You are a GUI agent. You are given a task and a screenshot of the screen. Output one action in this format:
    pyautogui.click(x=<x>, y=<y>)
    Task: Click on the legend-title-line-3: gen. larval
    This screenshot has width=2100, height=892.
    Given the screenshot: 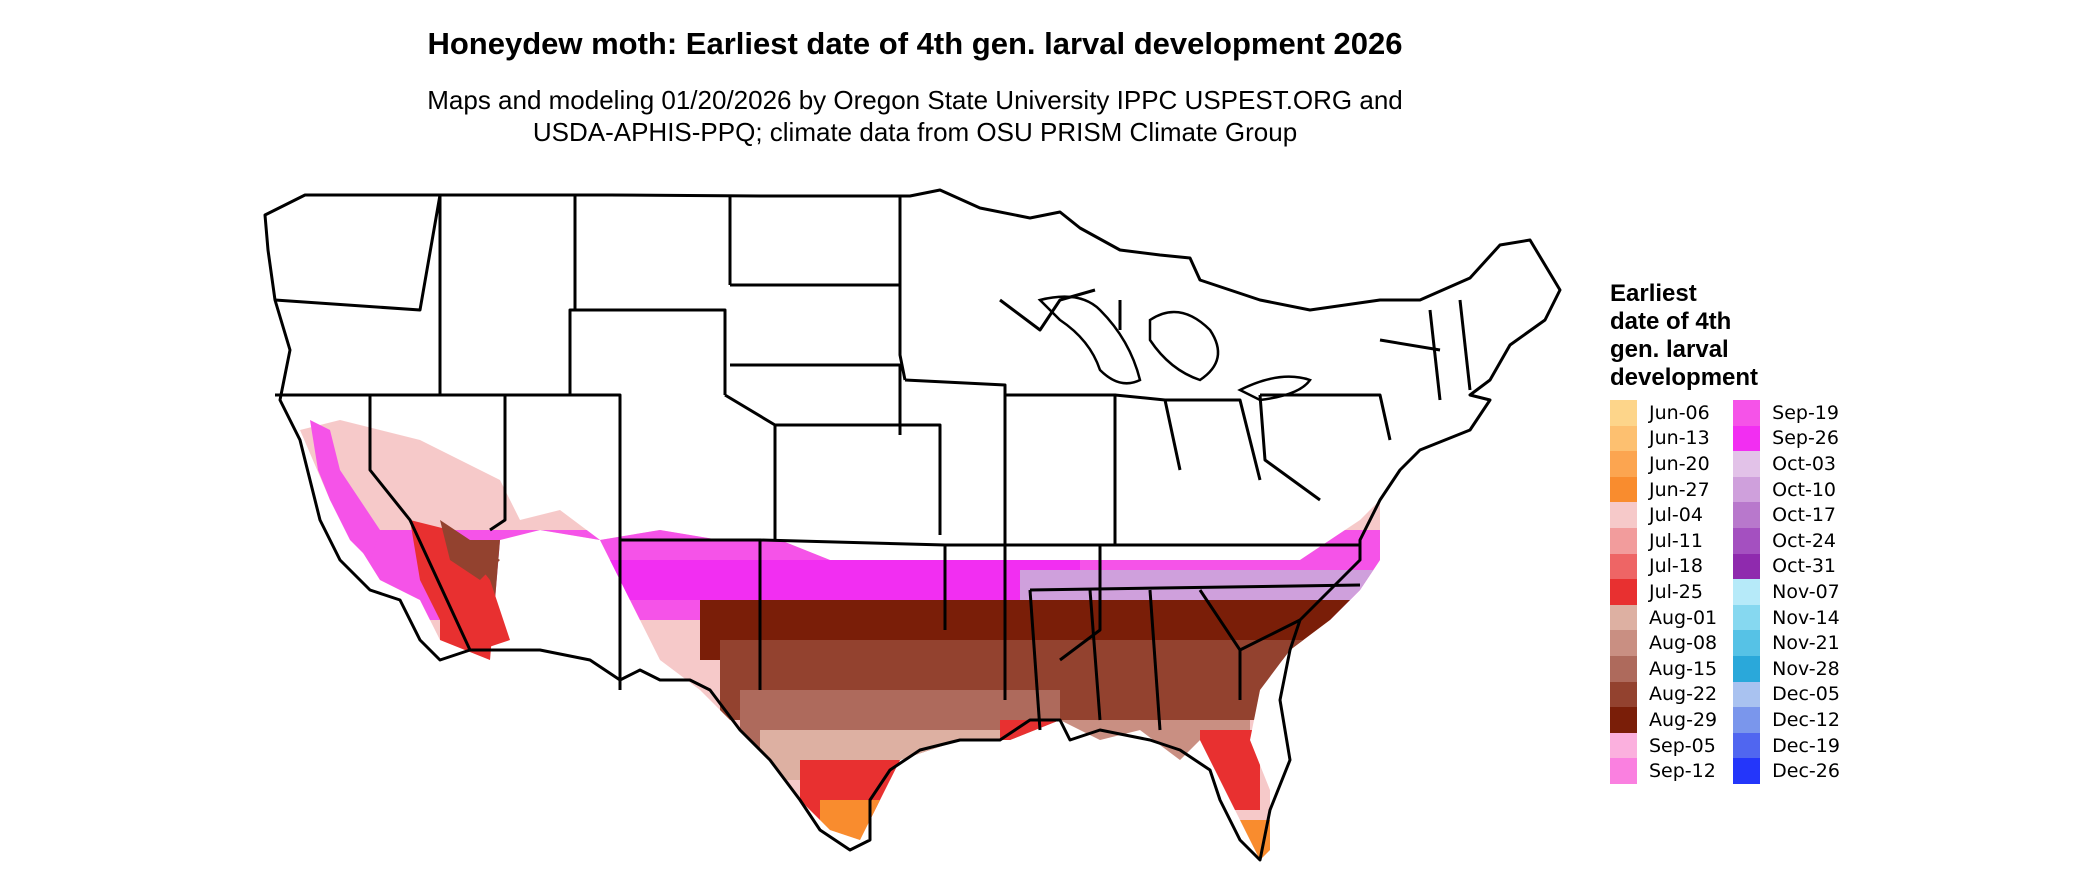 What is the action you would take?
    pyautogui.click(x=1669, y=349)
    